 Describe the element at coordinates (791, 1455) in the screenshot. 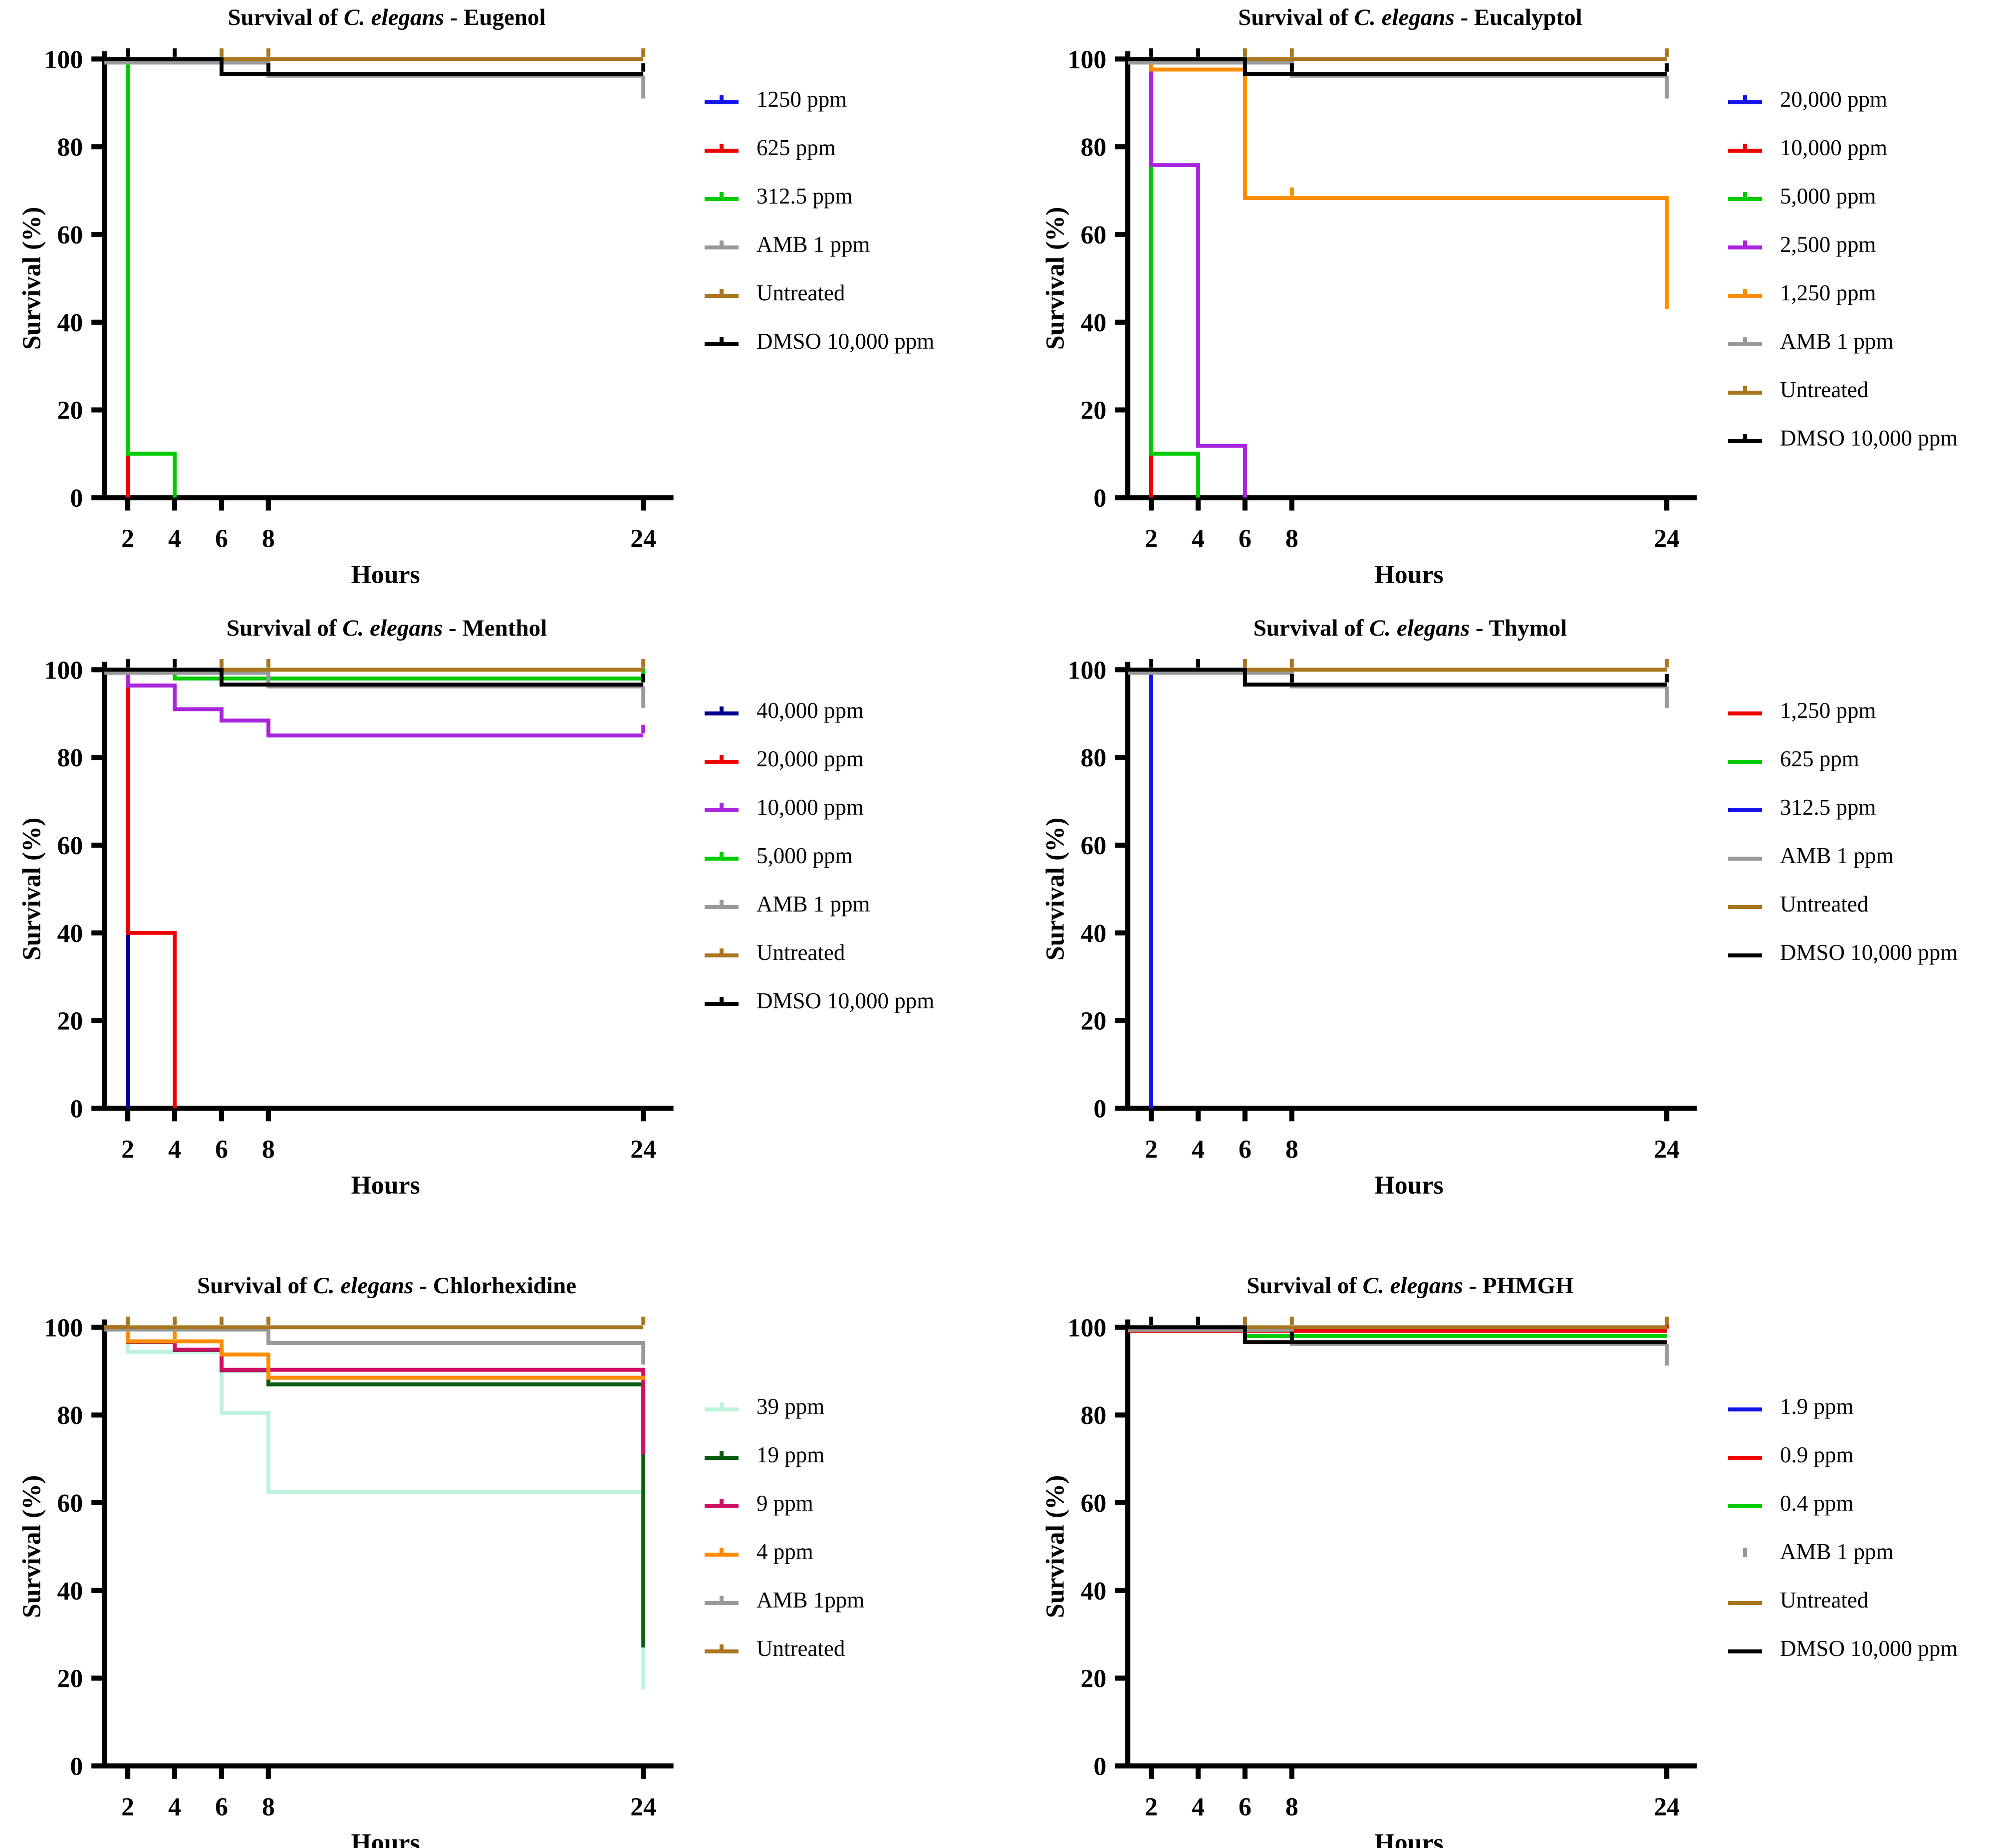

I see `legend-item-label: 19 ppm` at that location.